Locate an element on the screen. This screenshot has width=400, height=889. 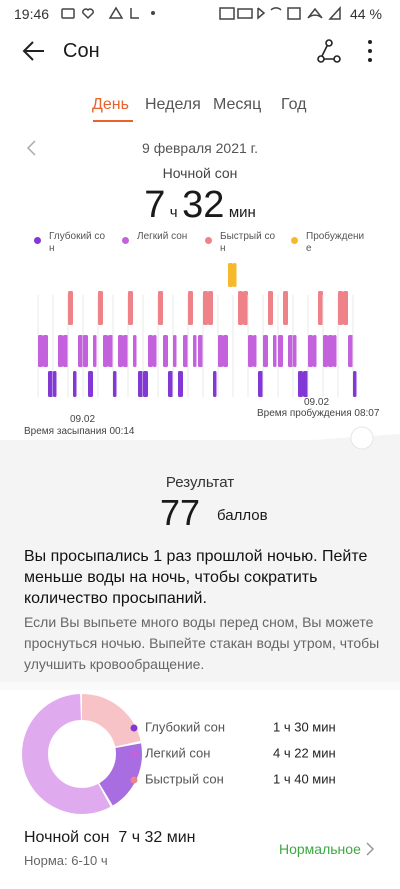
breakdown-duration: 4 ч 22 мин is located at coordinates (304, 752).